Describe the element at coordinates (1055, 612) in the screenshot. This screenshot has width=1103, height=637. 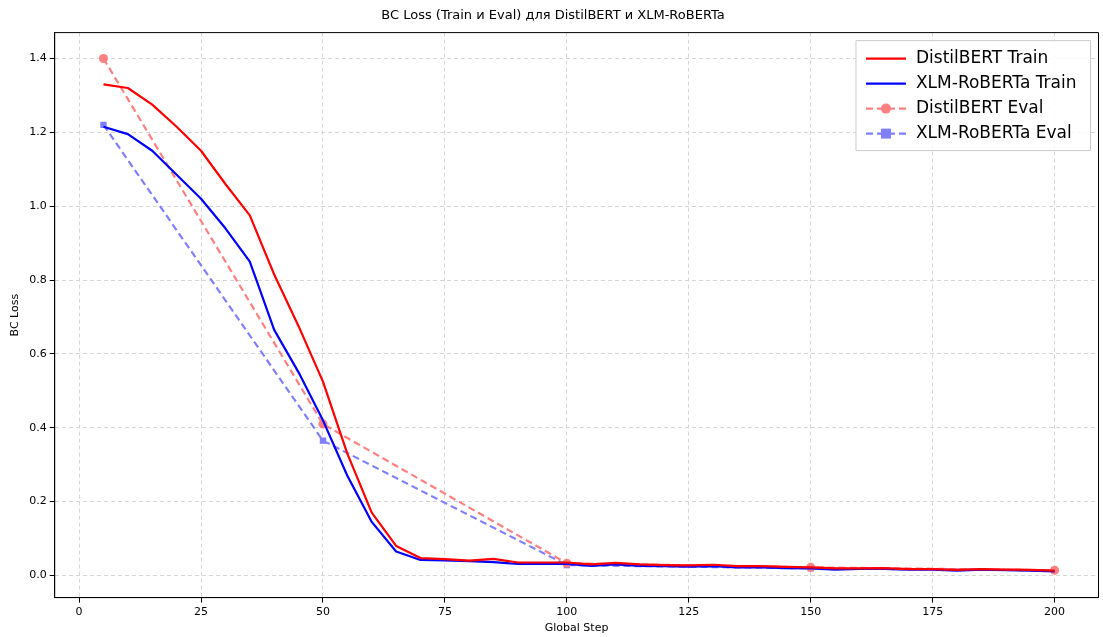
I see `x-tick-label: 200` at that location.